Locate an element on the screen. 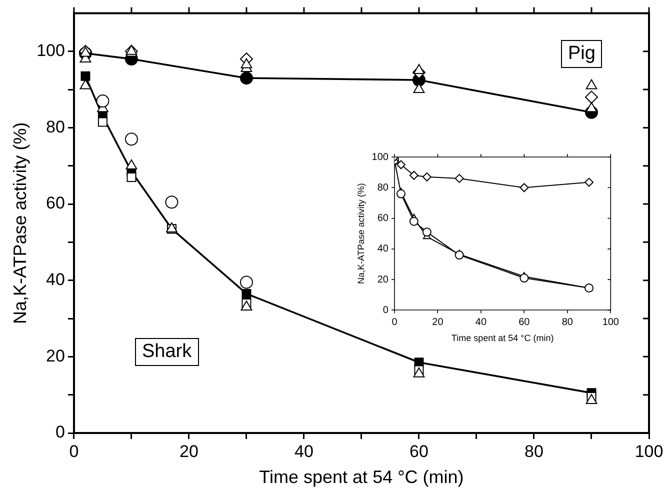 This screenshot has width=667, height=491. annotation: Shark is located at coordinates (167, 352).